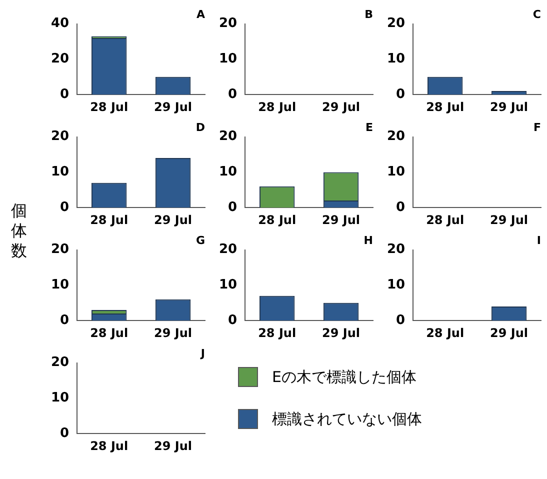 The width and height of the screenshot is (547, 479). I want to click on chart-title: J, so click(202, 353).